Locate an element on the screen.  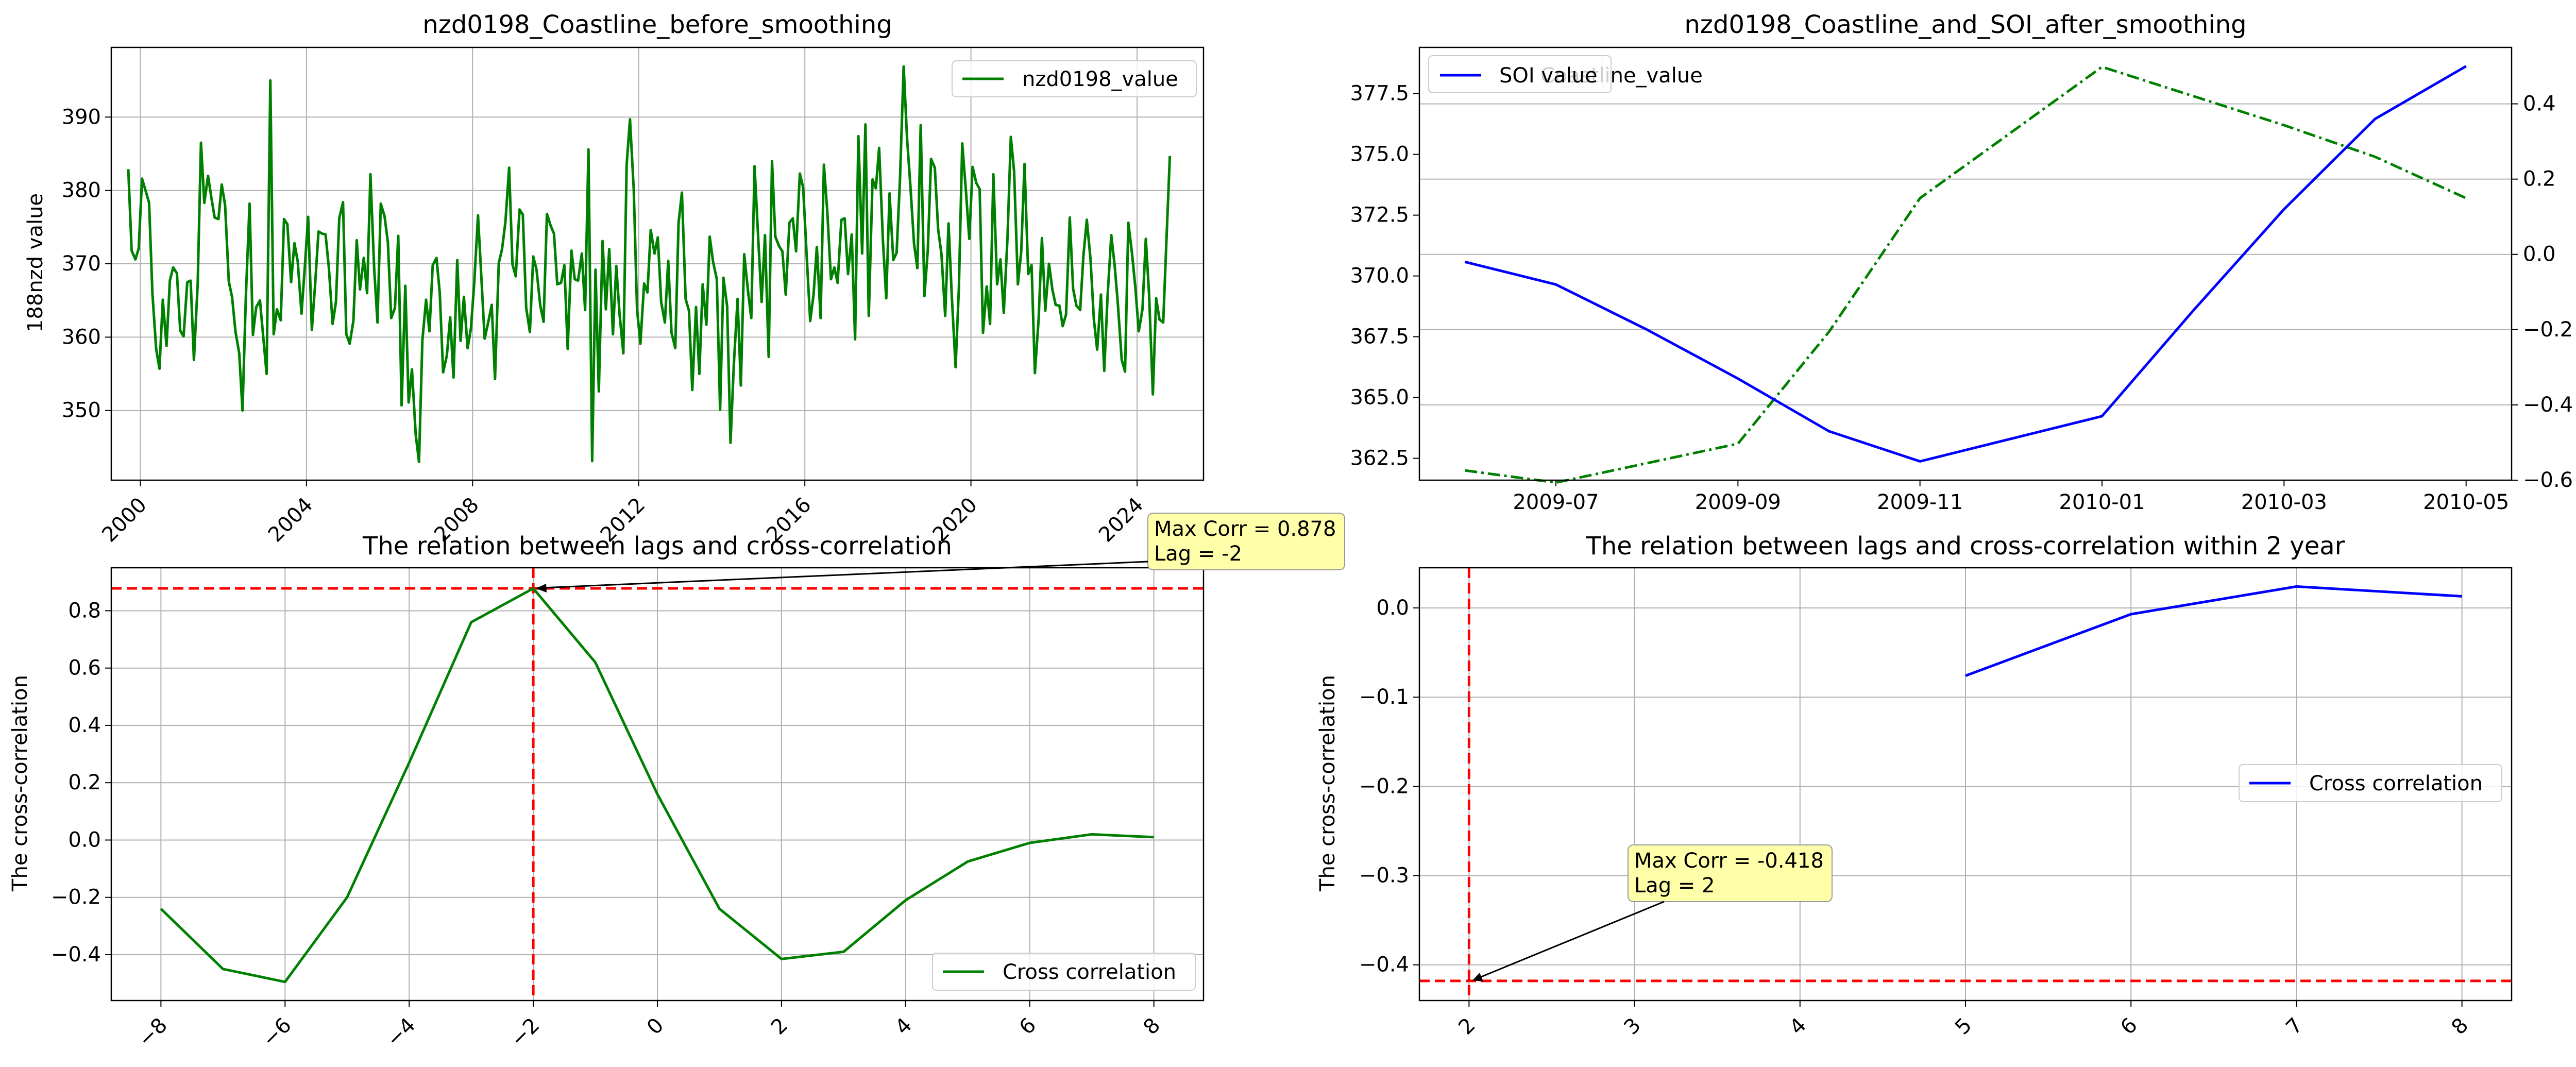
y-tick-label-left: 365.0 is located at coordinates (1379, 398).